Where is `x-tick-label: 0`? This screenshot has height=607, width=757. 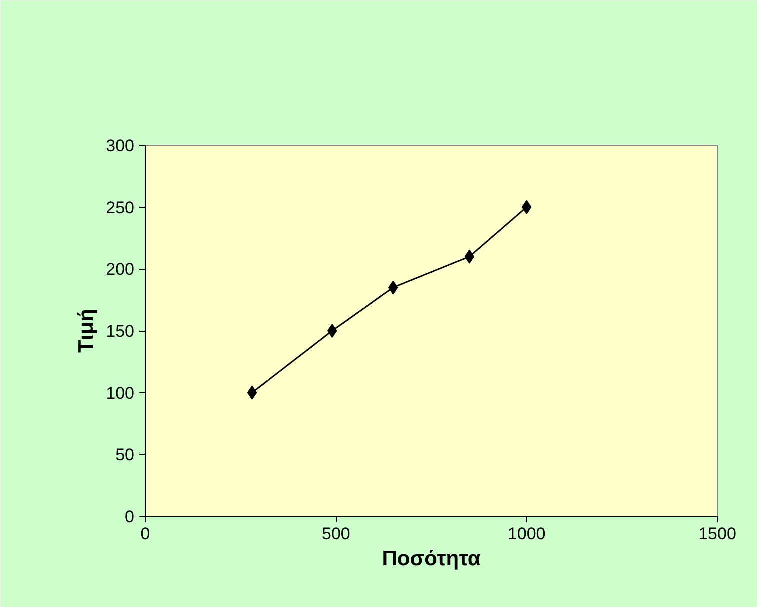 x-tick-label: 0 is located at coordinates (145, 534).